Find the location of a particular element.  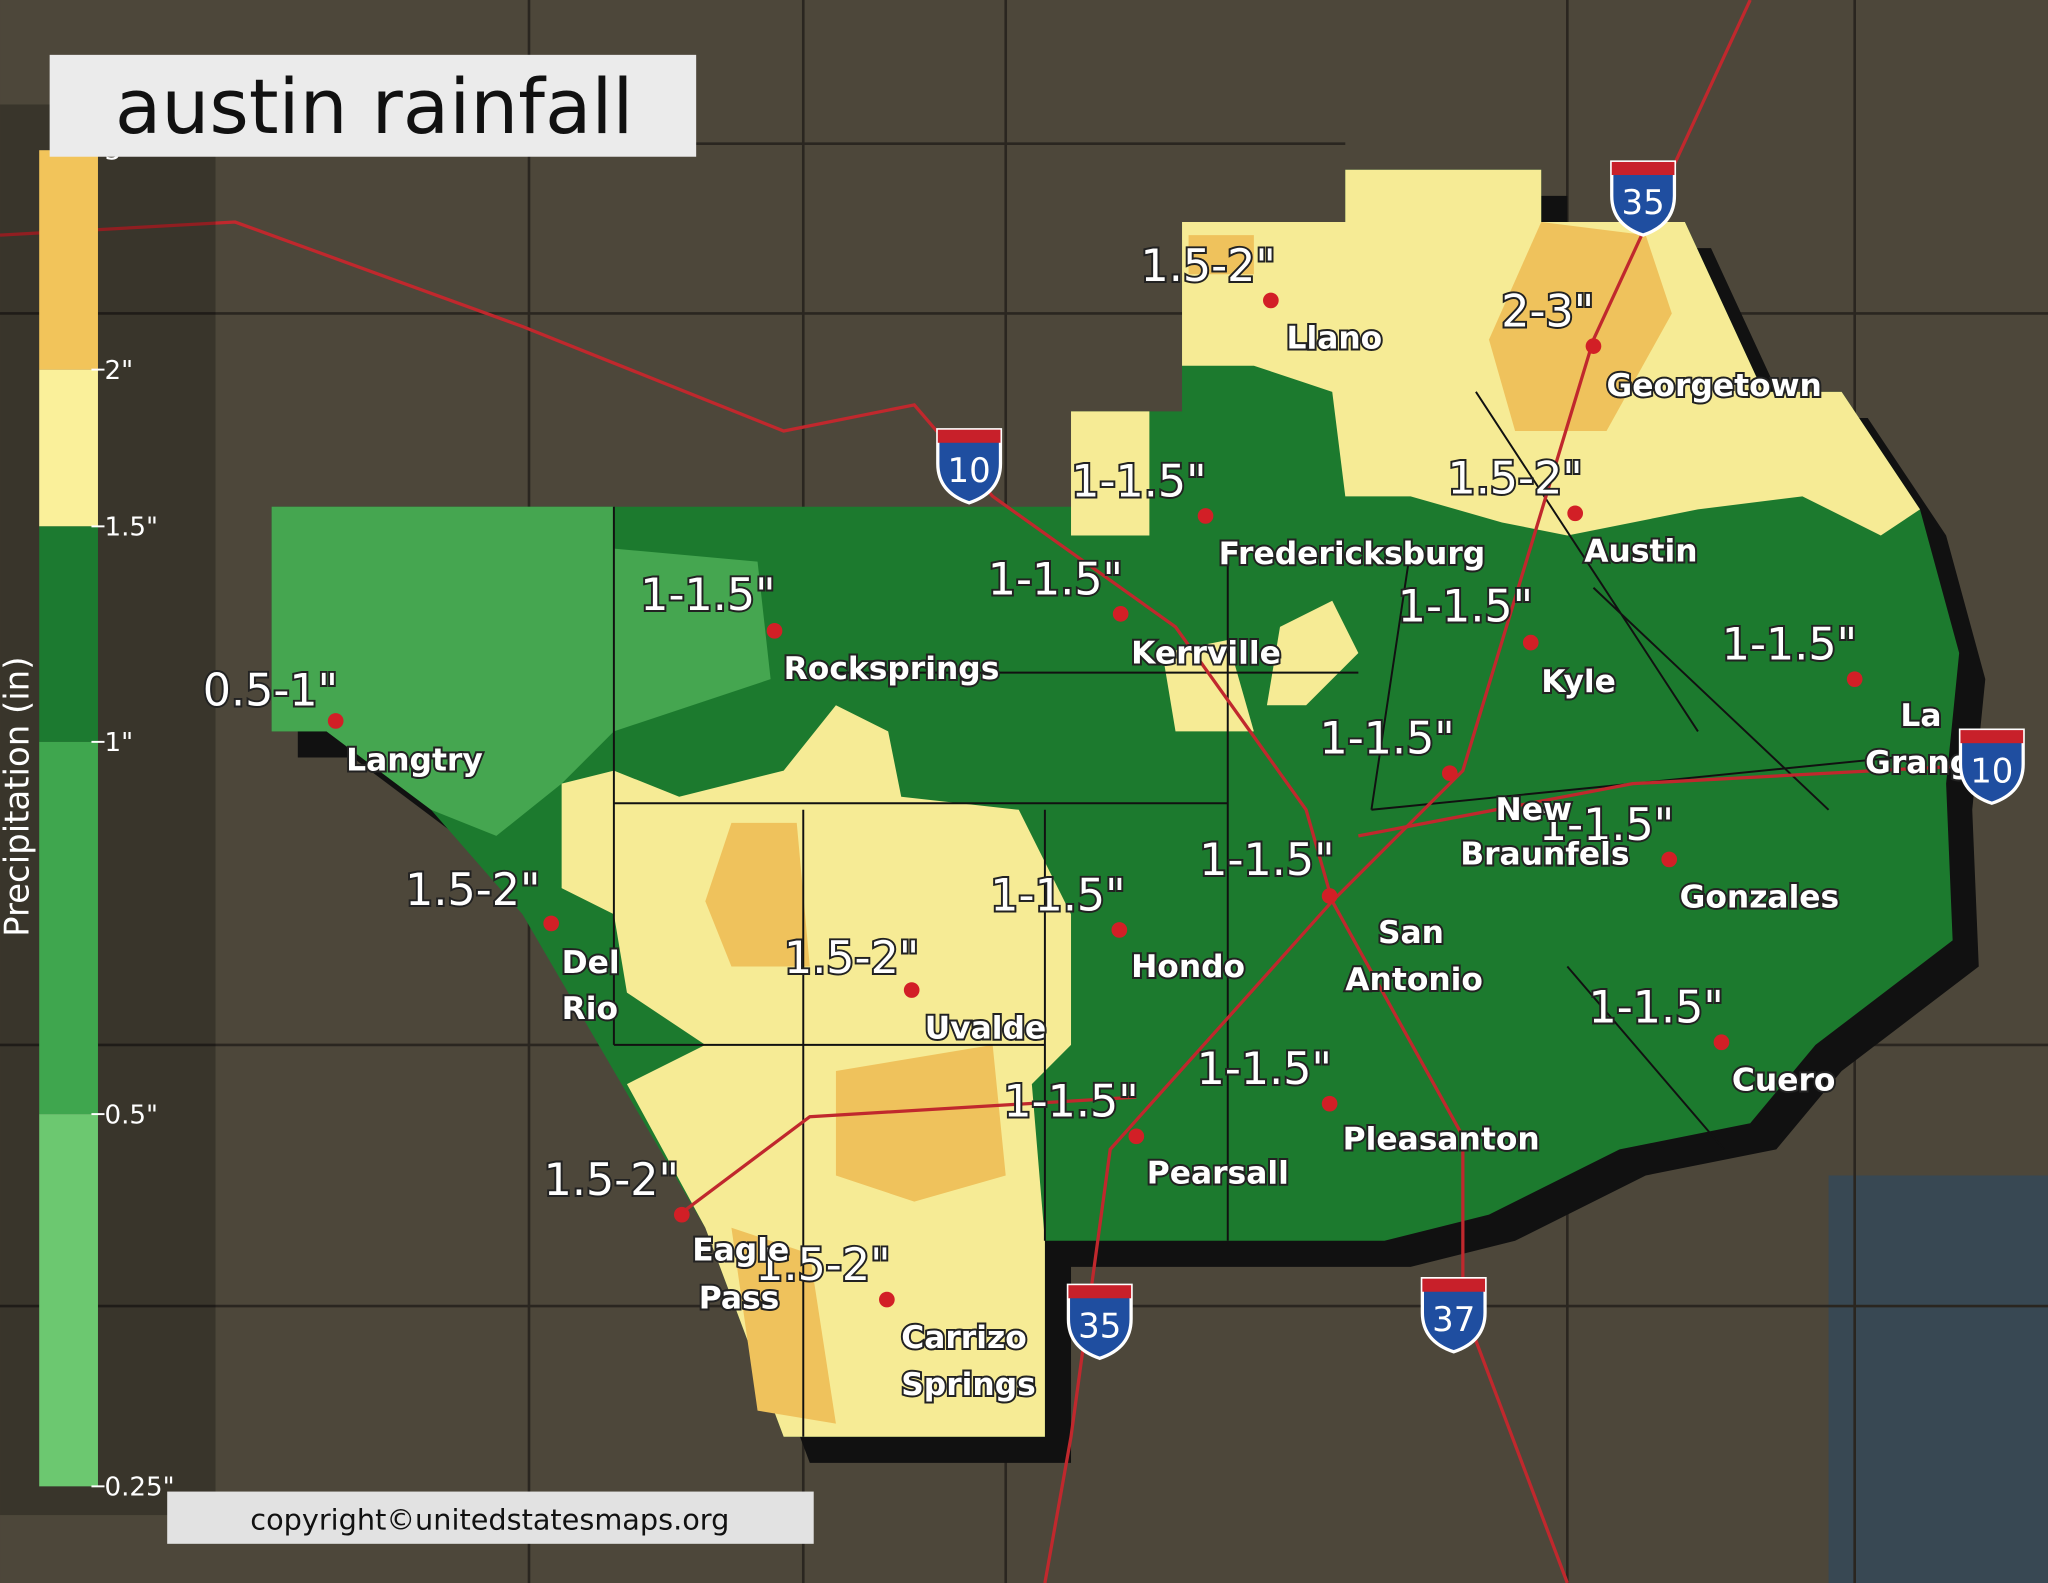

city-label: Kerrville is located at coordinates (1206, 654).